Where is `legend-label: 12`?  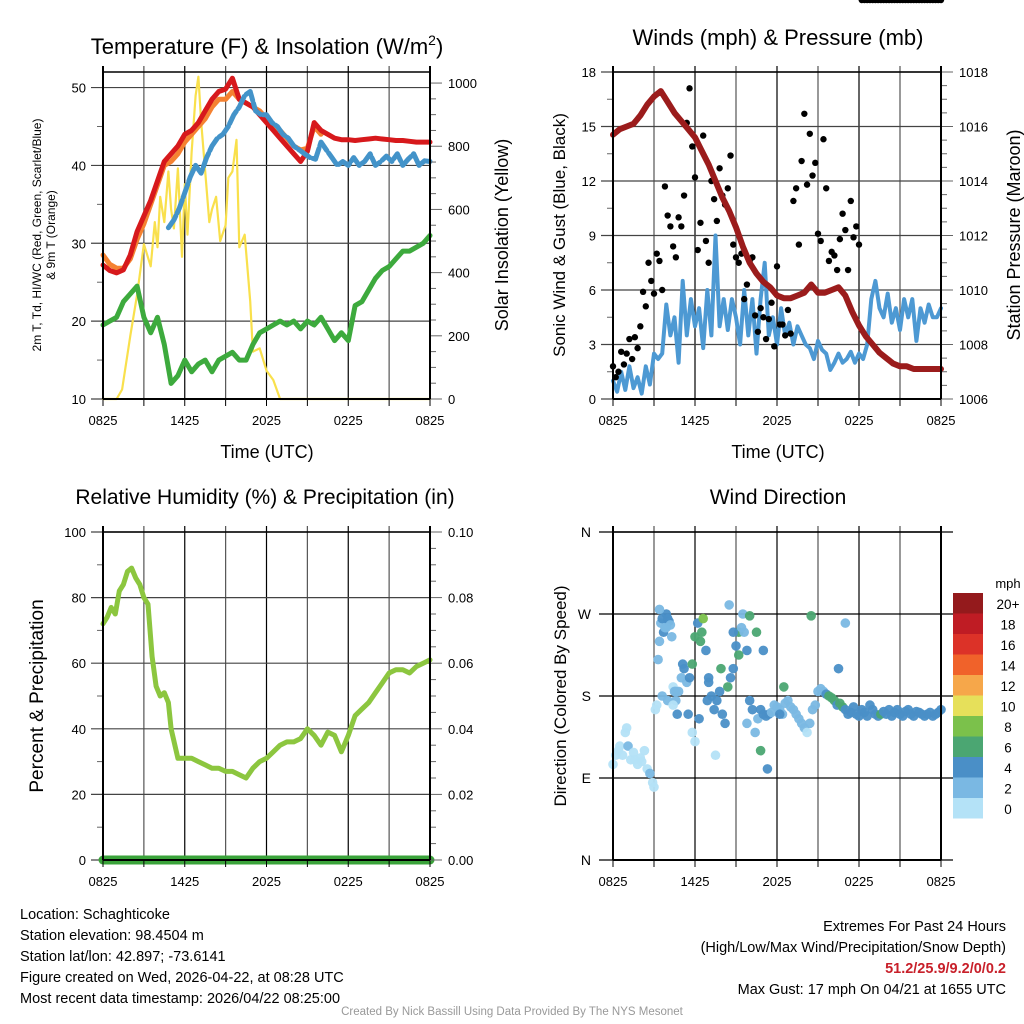 legend-label: 12 is located at coordinates (1007, 686).